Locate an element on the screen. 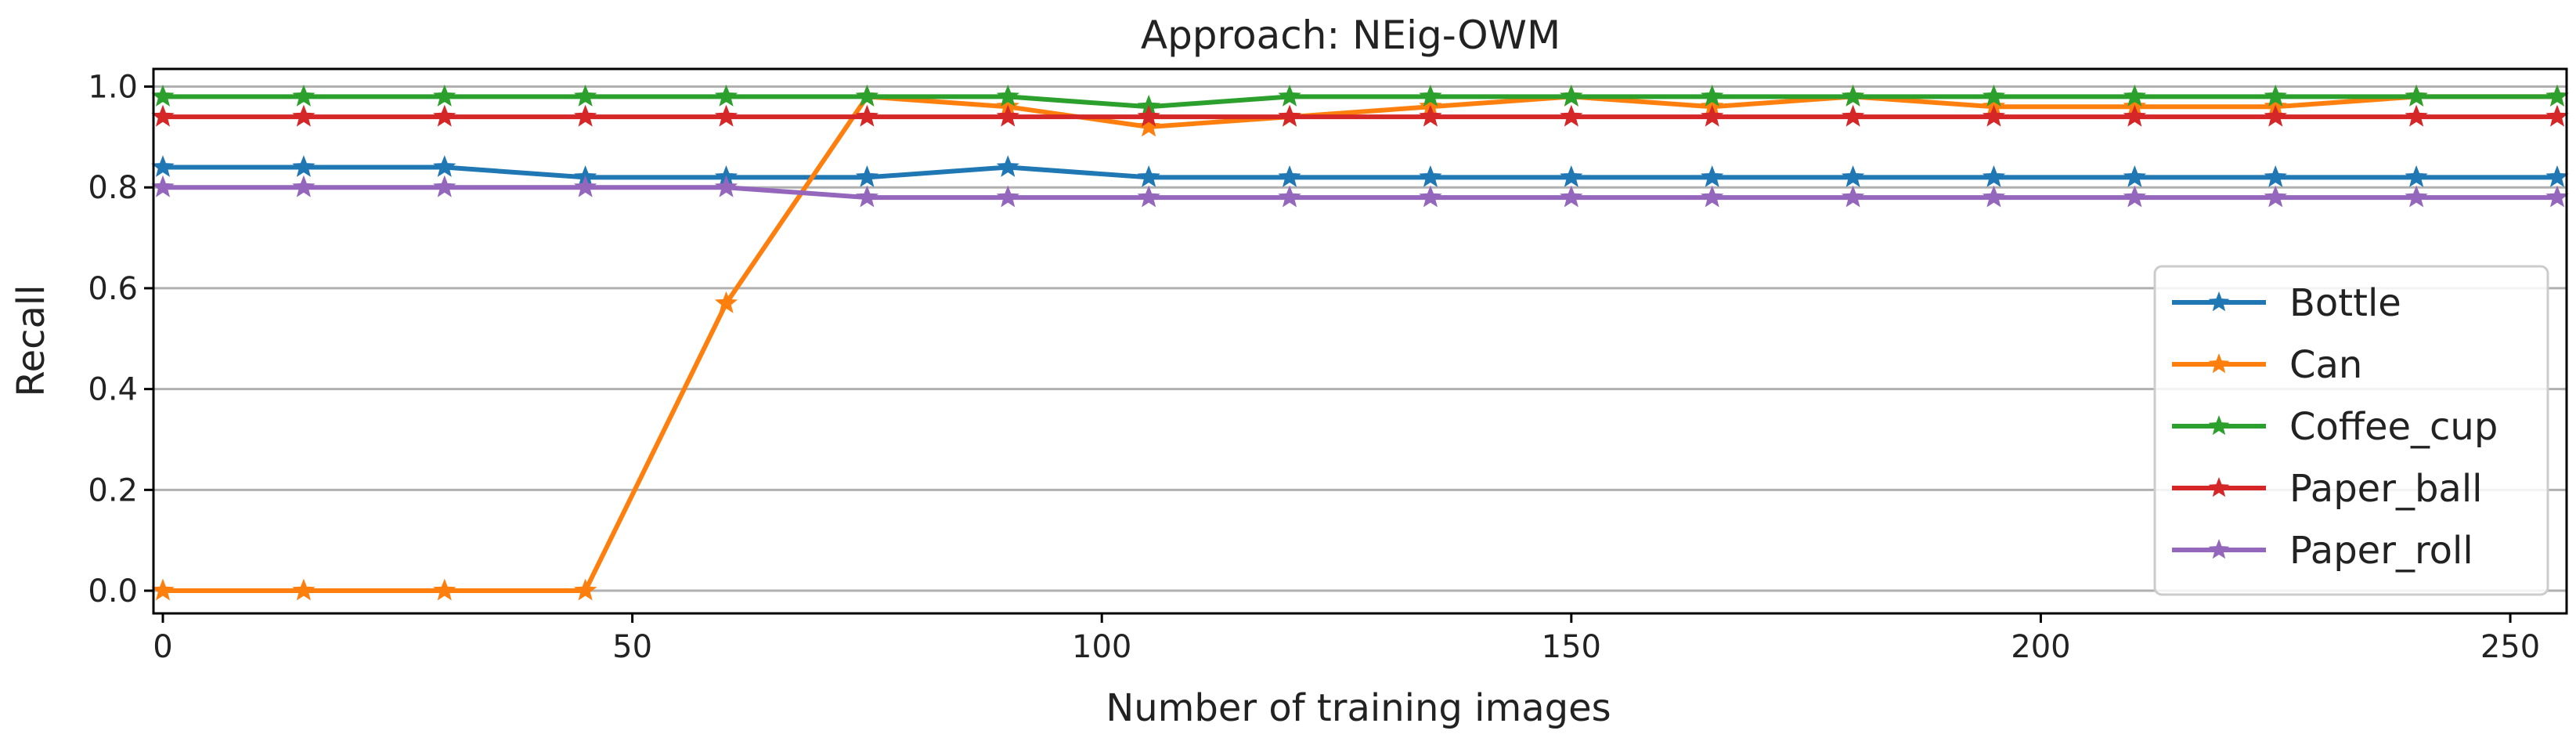 The image size is (2576, 745). legend-label: Coffee_cup is located at coordinates (2393, 427).